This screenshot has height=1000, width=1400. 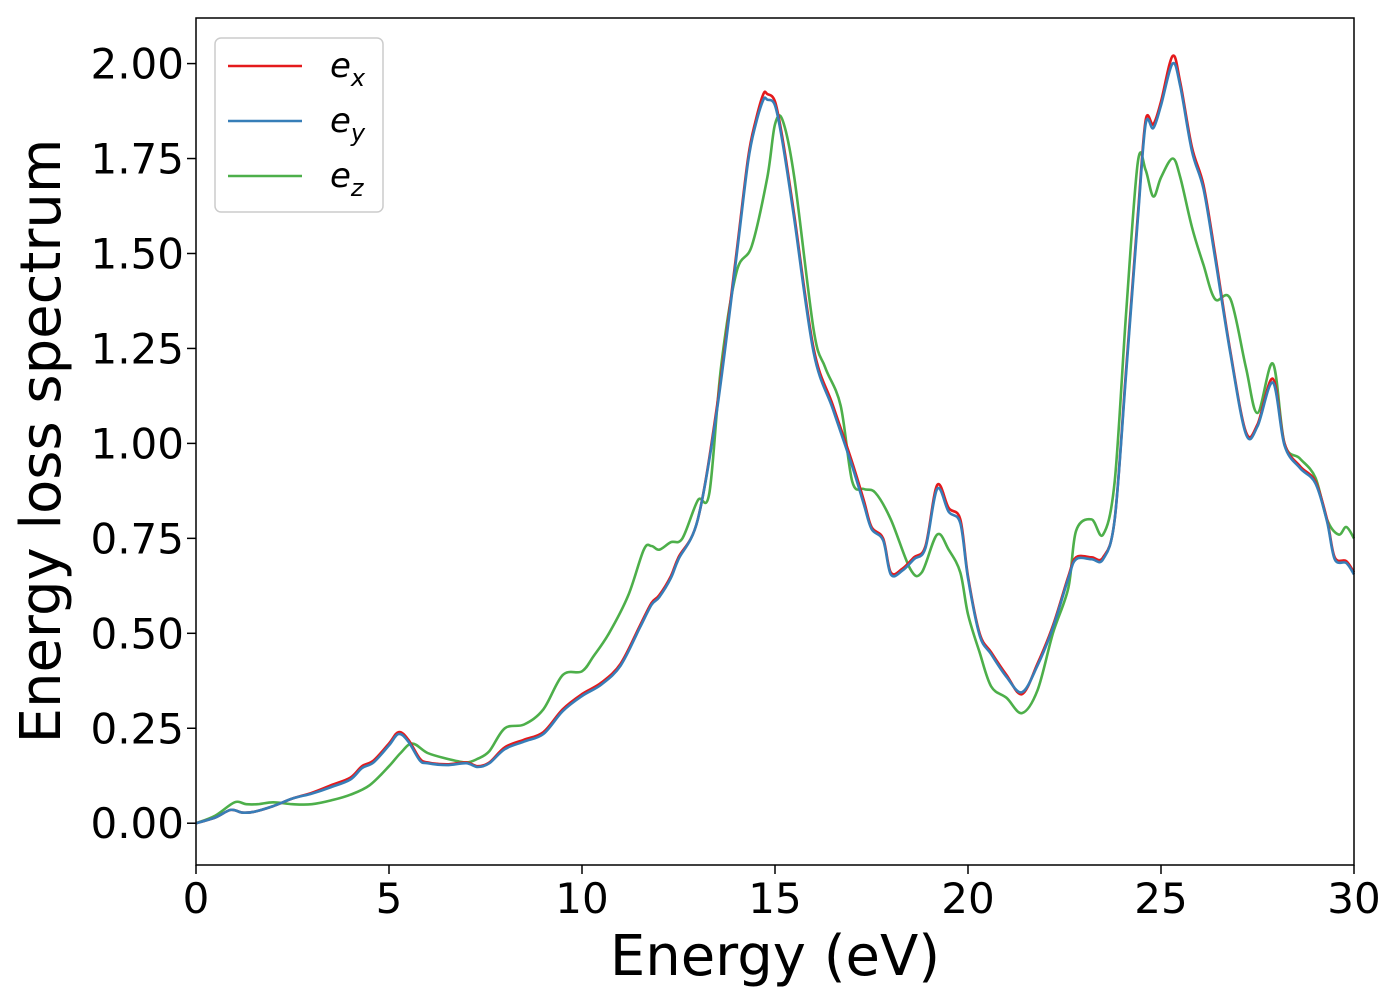 What do you see at coordinates (389, 898) in the screenshot?
I see `x-tick-label: 5` at bounding box center [389, 898].